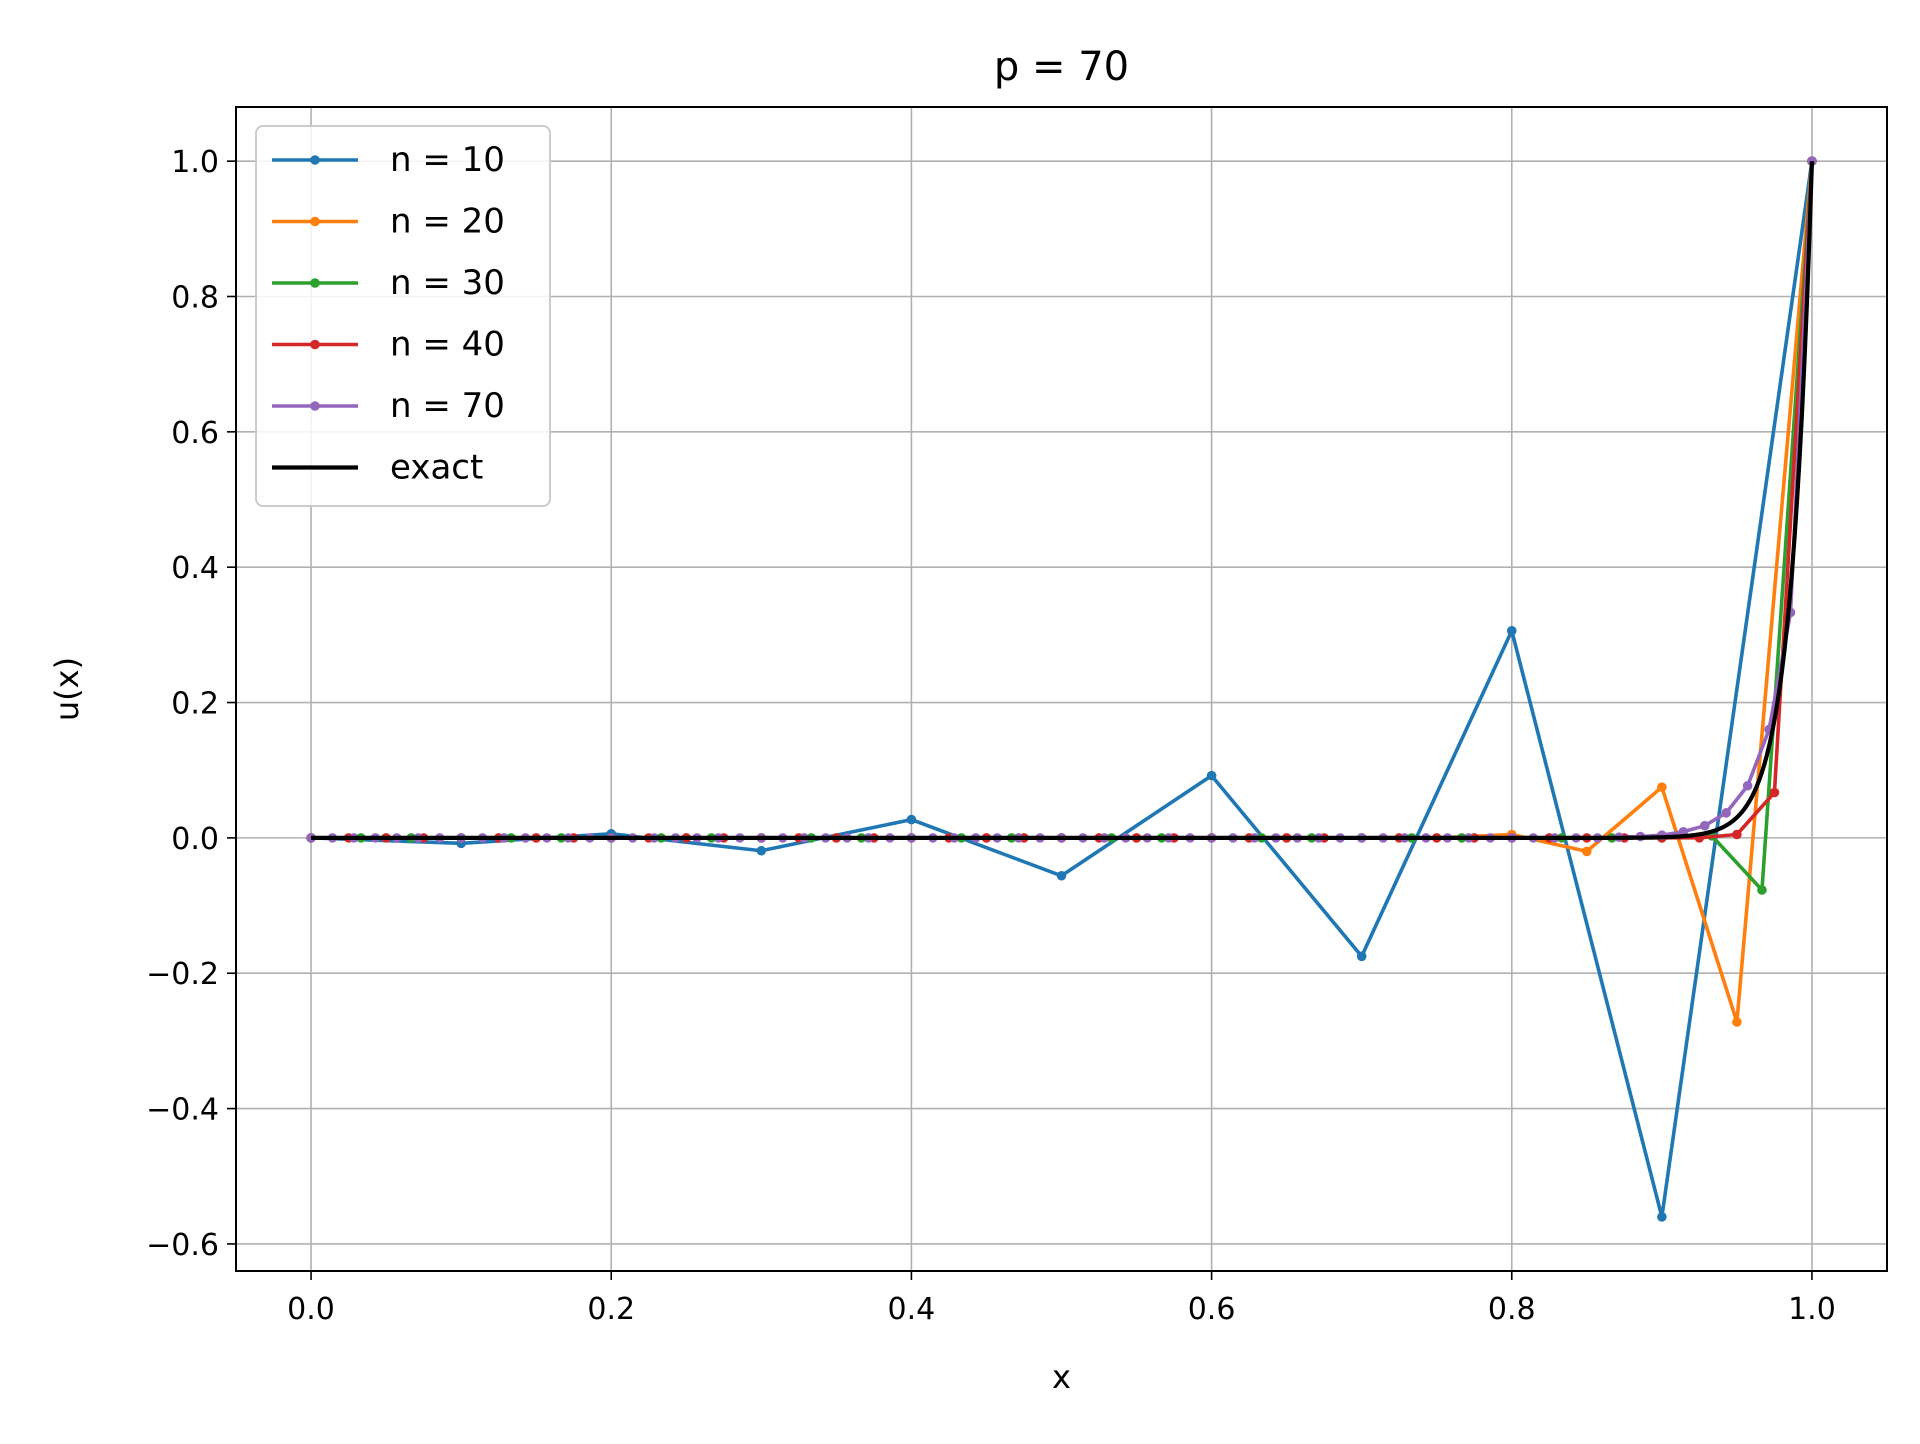 The width and height of the screenshot is (1920, 1444). I want to click on y-tick-label: −0.2, so click(182, 974).